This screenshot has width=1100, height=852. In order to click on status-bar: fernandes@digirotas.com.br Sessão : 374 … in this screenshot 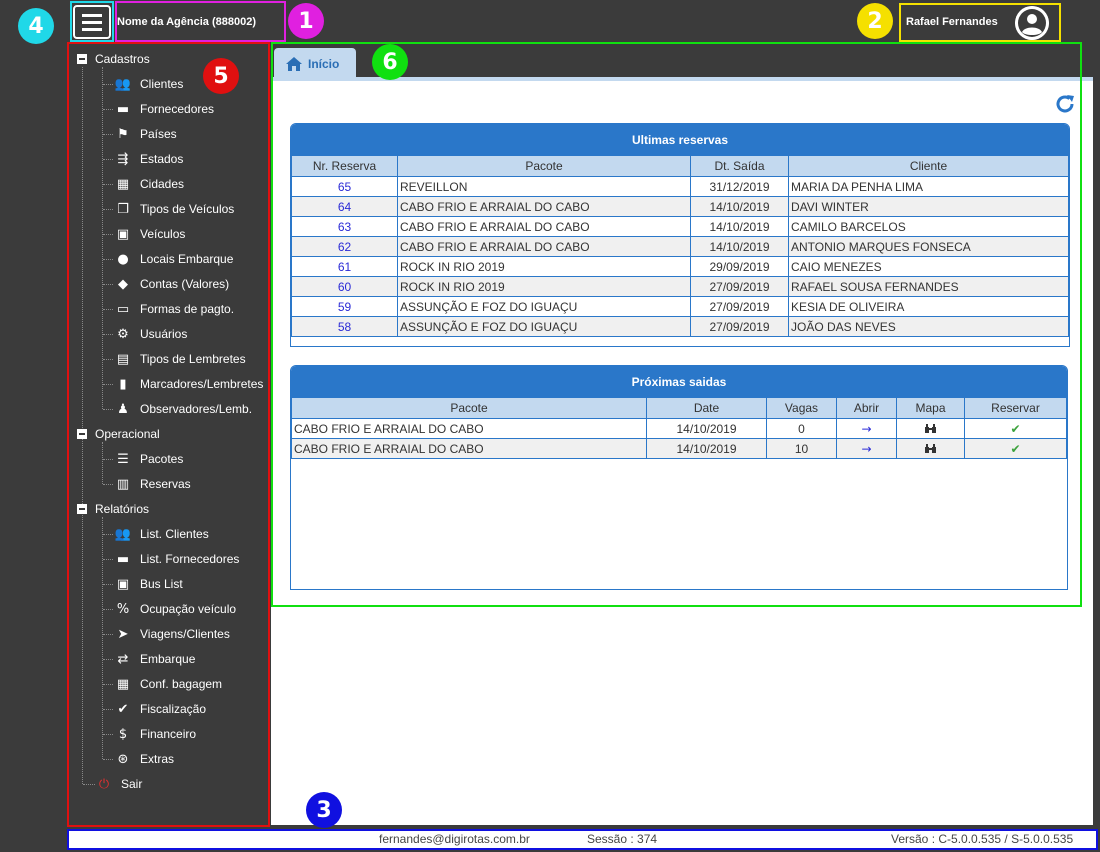, I will do `click(583, 839)`.